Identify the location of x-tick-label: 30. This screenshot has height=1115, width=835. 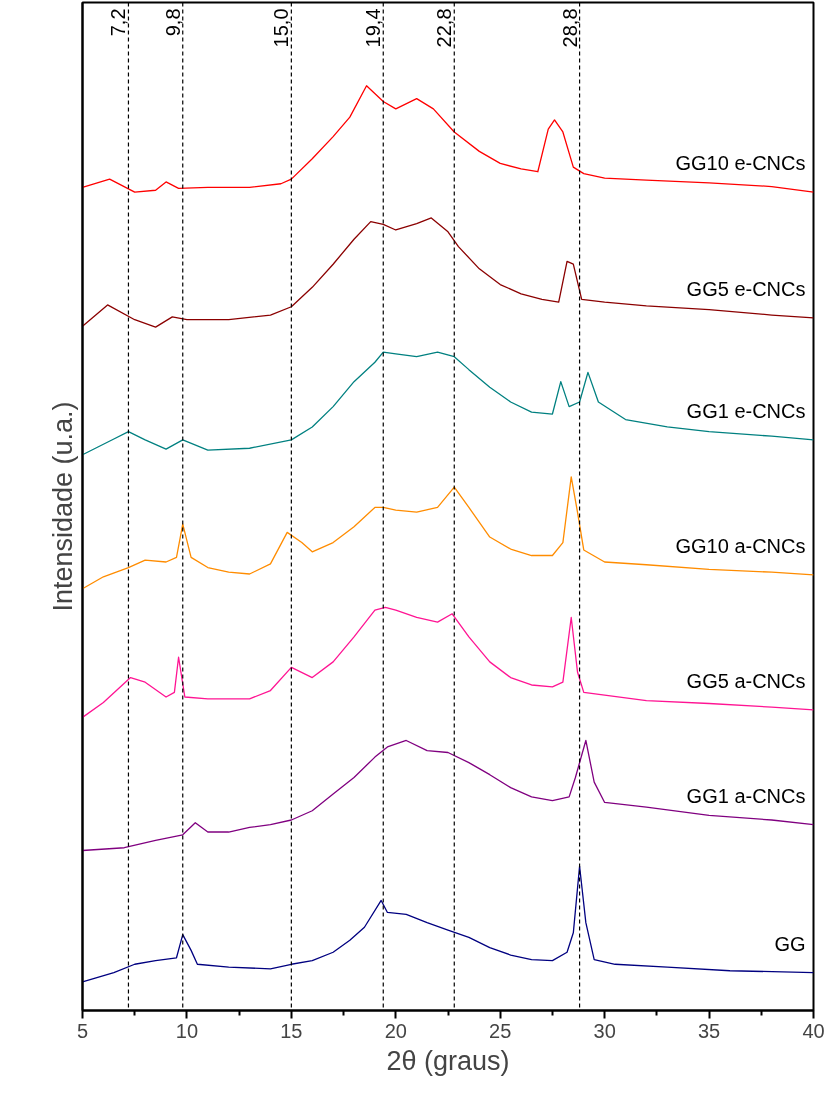
(604, 1030).